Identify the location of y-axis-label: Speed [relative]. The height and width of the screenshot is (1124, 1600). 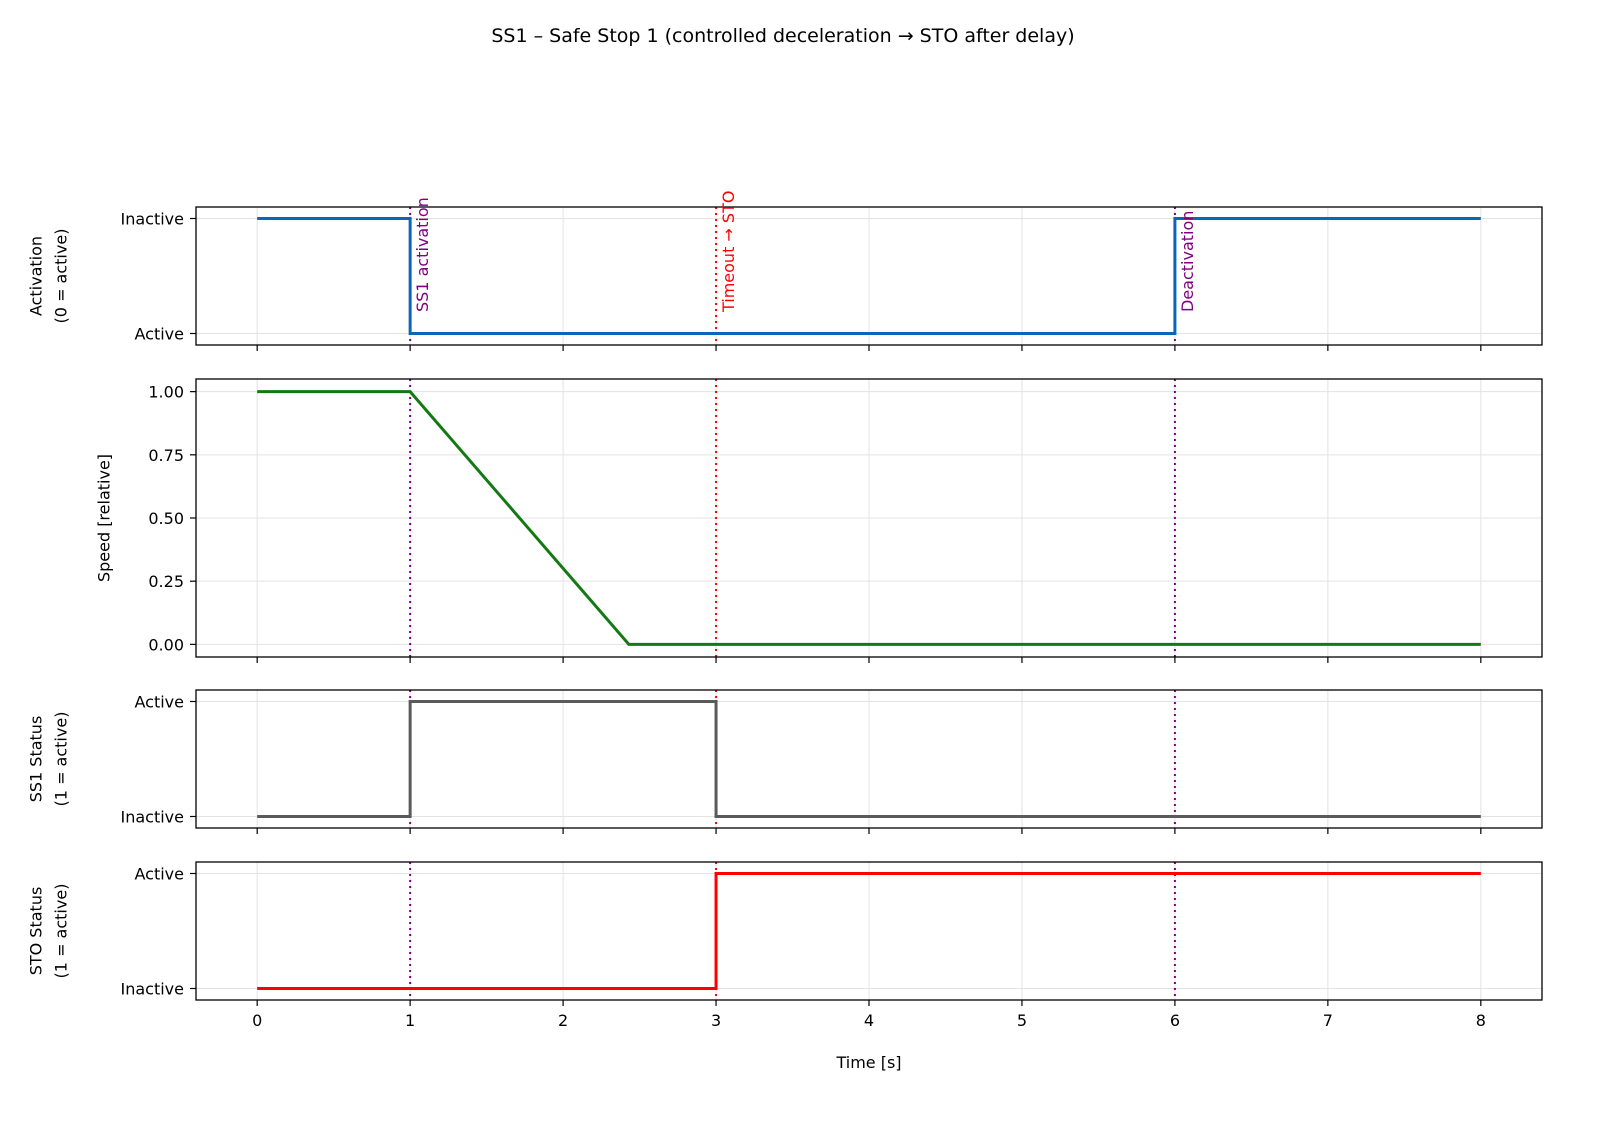
(104, 518).